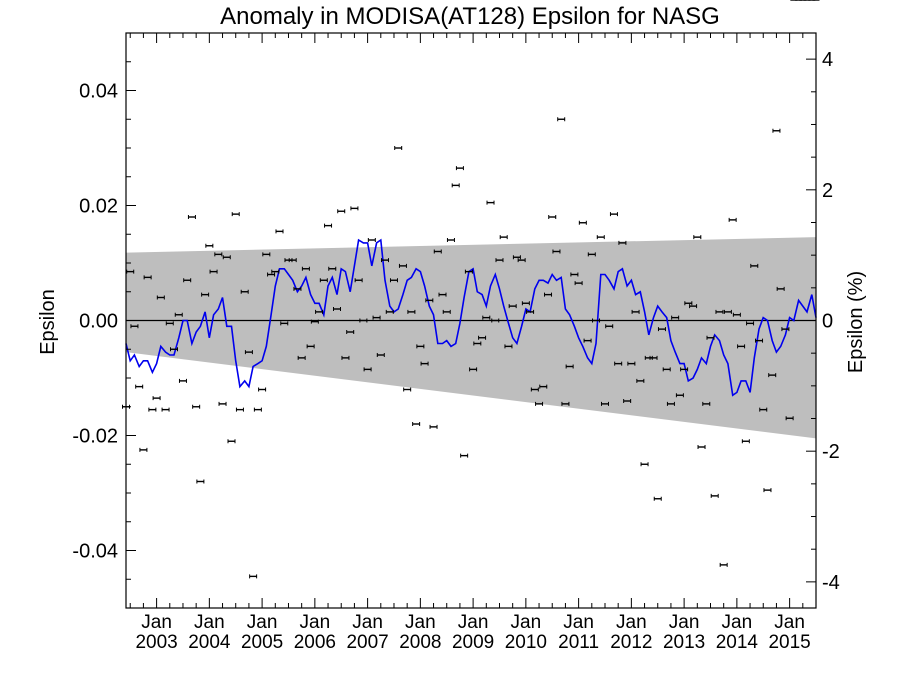 Image resolution: width=900 pixels, height=680 pixels. What do you see at coordinates (95, 437) in the screenshot?
I see `y-tick-label-left: -0.02` at bounding box center [95, 437].